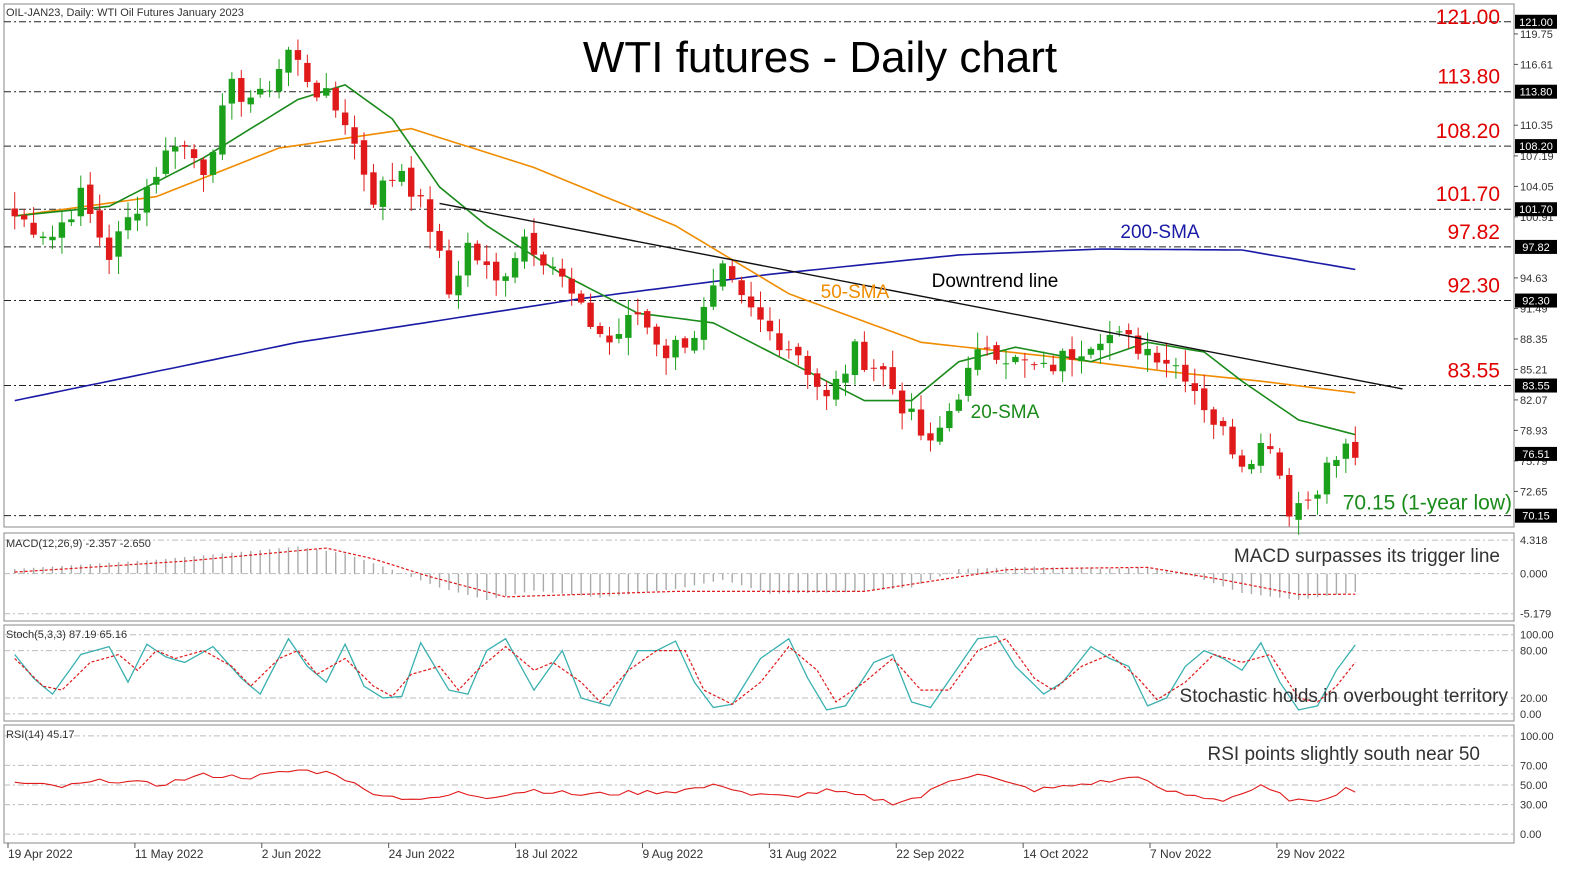 Image resolution: width=1589 pixels, height=877 pixels. I want to click on y-tick-label-4: 104.05, so click(1537, 187).